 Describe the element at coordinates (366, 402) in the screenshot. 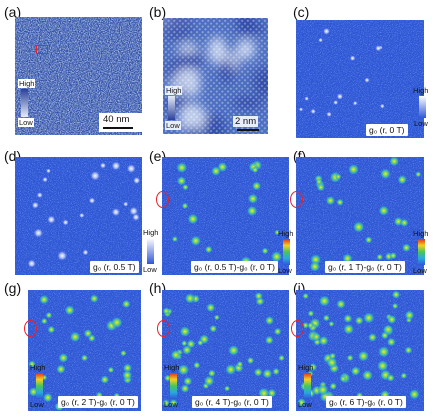

I see `caption-i: g₀ (r, 6 T)-g₀ (r, 0 T)` at that location.